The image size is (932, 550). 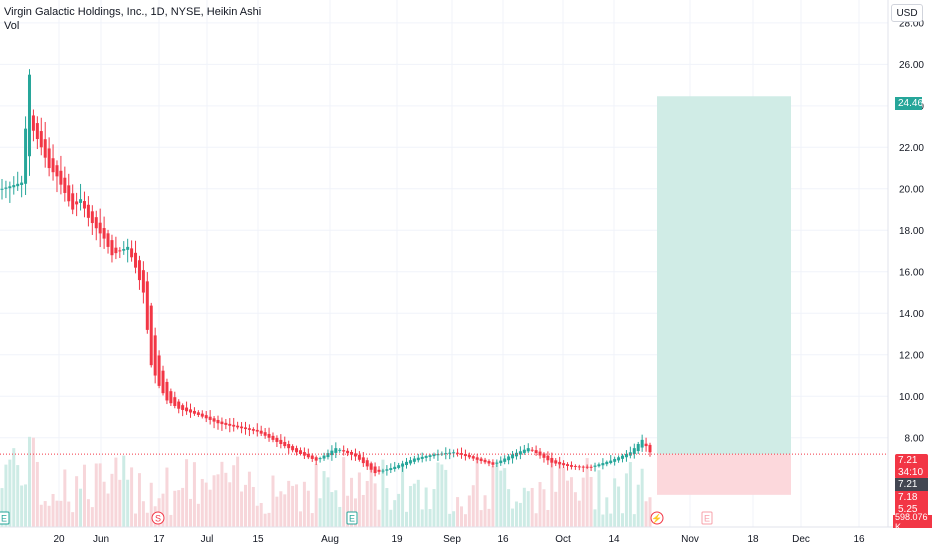 What do you see at coordinates (911, 189) in the screenshot?
I see `y-tick-label: 20.00` at bounding box center [911, 189].